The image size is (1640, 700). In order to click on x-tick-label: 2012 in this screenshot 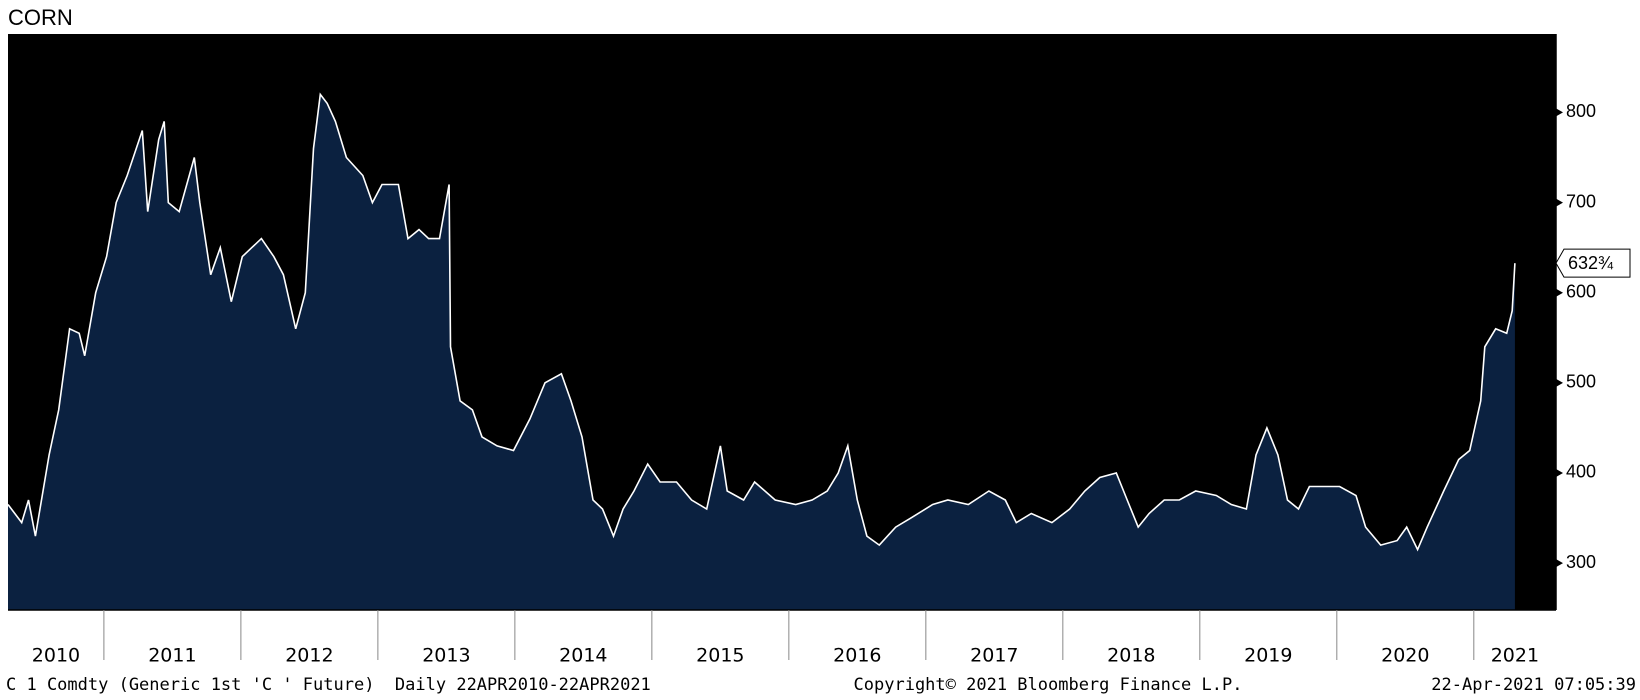, I will do `click(309, 656)`.